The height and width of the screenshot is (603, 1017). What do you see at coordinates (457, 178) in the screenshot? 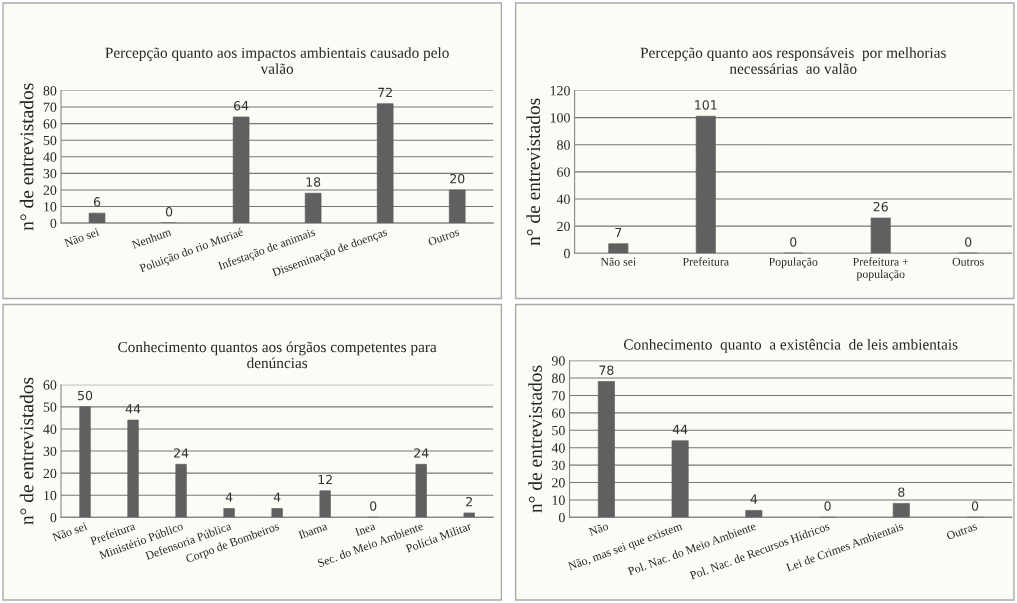
I see `data-label: 20` at bounding box center [457, 178].